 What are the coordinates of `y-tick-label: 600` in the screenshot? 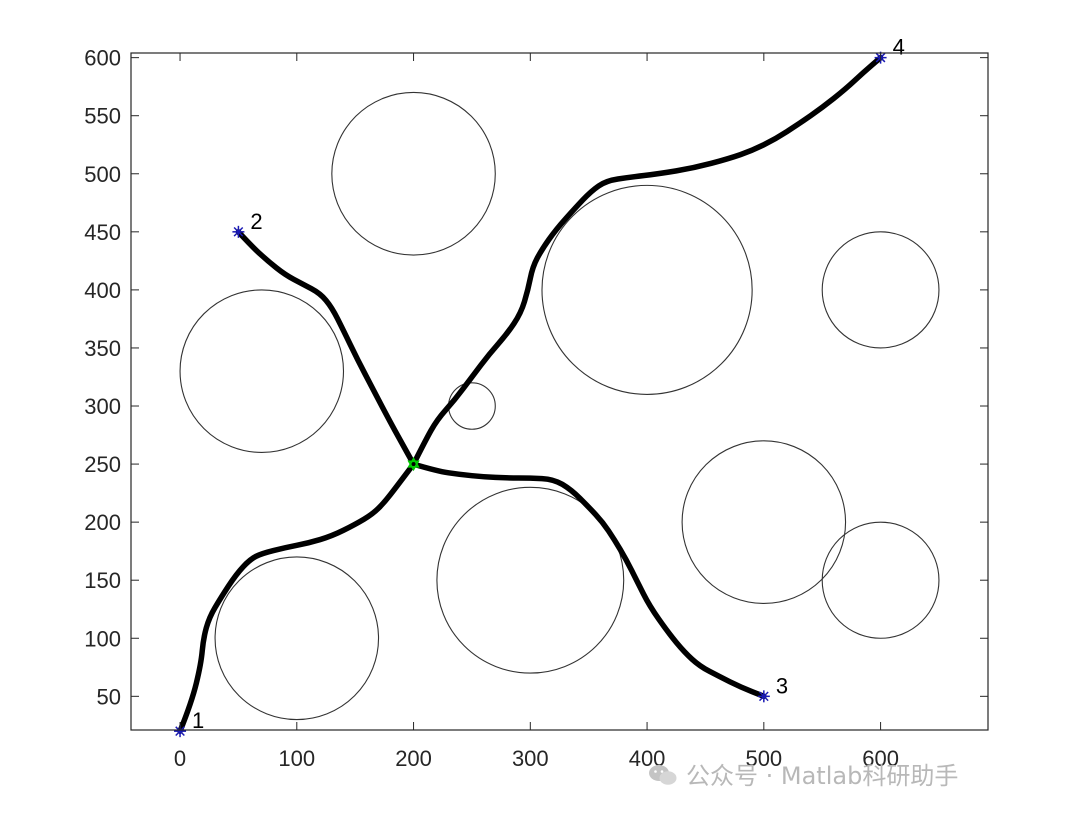 It's located at (102, 58).